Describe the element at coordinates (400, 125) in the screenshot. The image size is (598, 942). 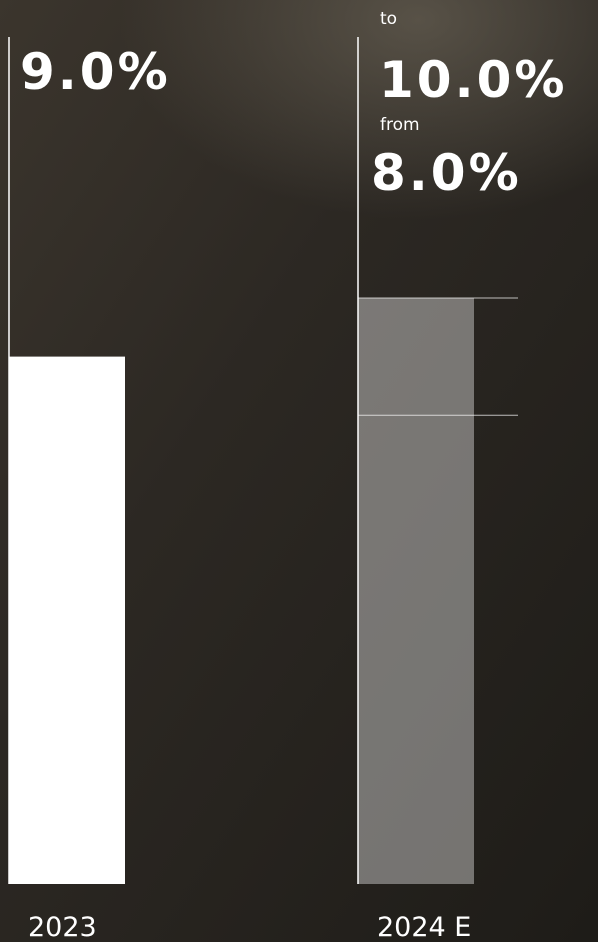
I see `low-prefix: from` at that location.